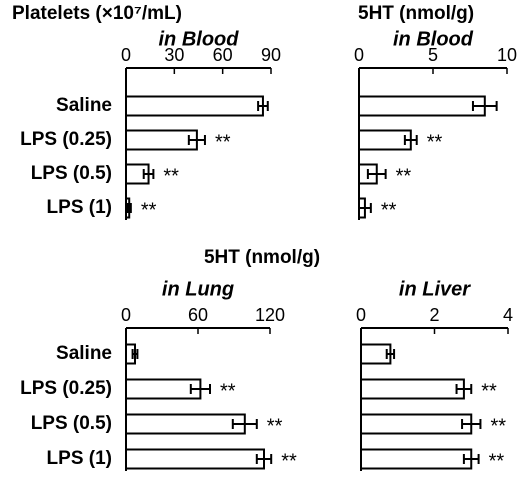 The width and height of the screenshot is (520, 478). I want to click on x-tick-label: 4, so click(508, 315).